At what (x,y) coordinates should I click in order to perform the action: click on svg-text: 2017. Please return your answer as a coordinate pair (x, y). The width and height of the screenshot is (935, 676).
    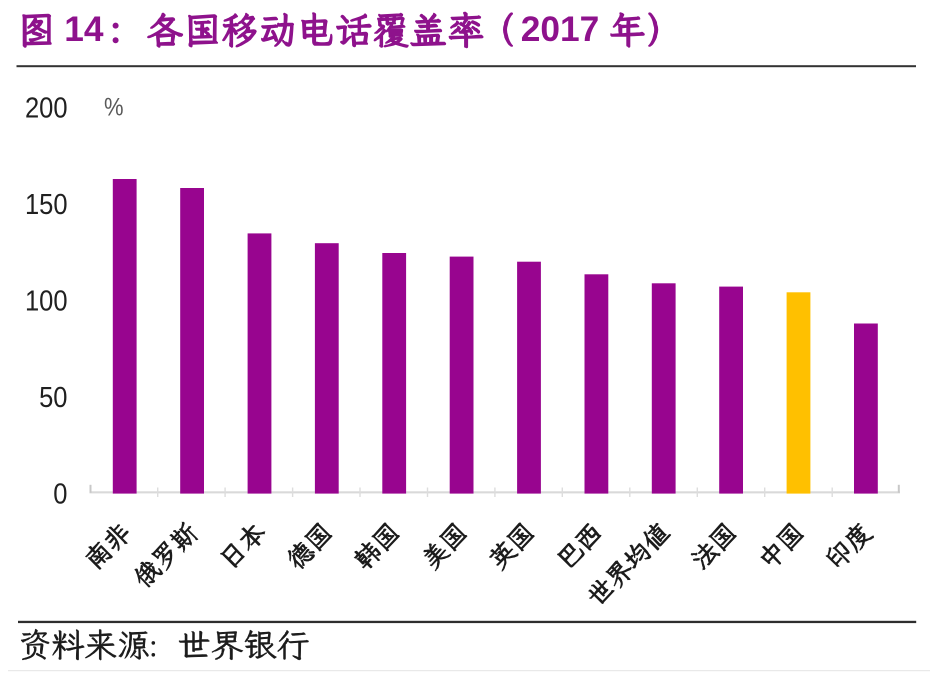
    Looking at the image, I should click on (560, 29).